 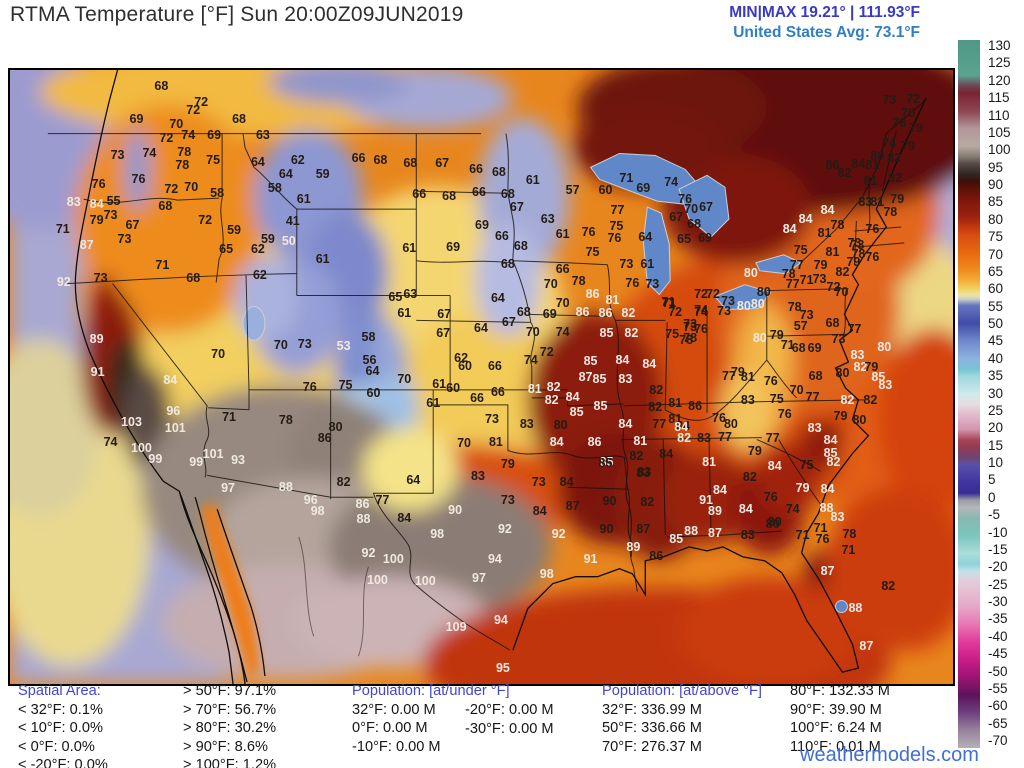 What do you see at coordinates (652, 728) in the screenshot?
I see `stat-line: 50°F: 336.66 M` at bounding box center [652, 728].